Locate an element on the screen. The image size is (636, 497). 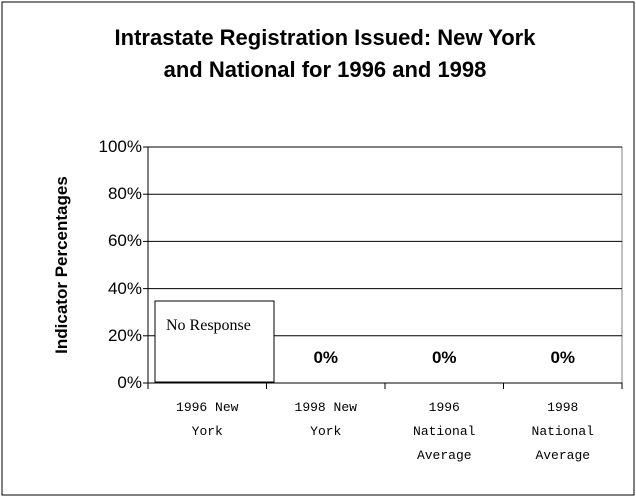
x-tick-label: 1996 National Average is located at coordinates (444, 431).